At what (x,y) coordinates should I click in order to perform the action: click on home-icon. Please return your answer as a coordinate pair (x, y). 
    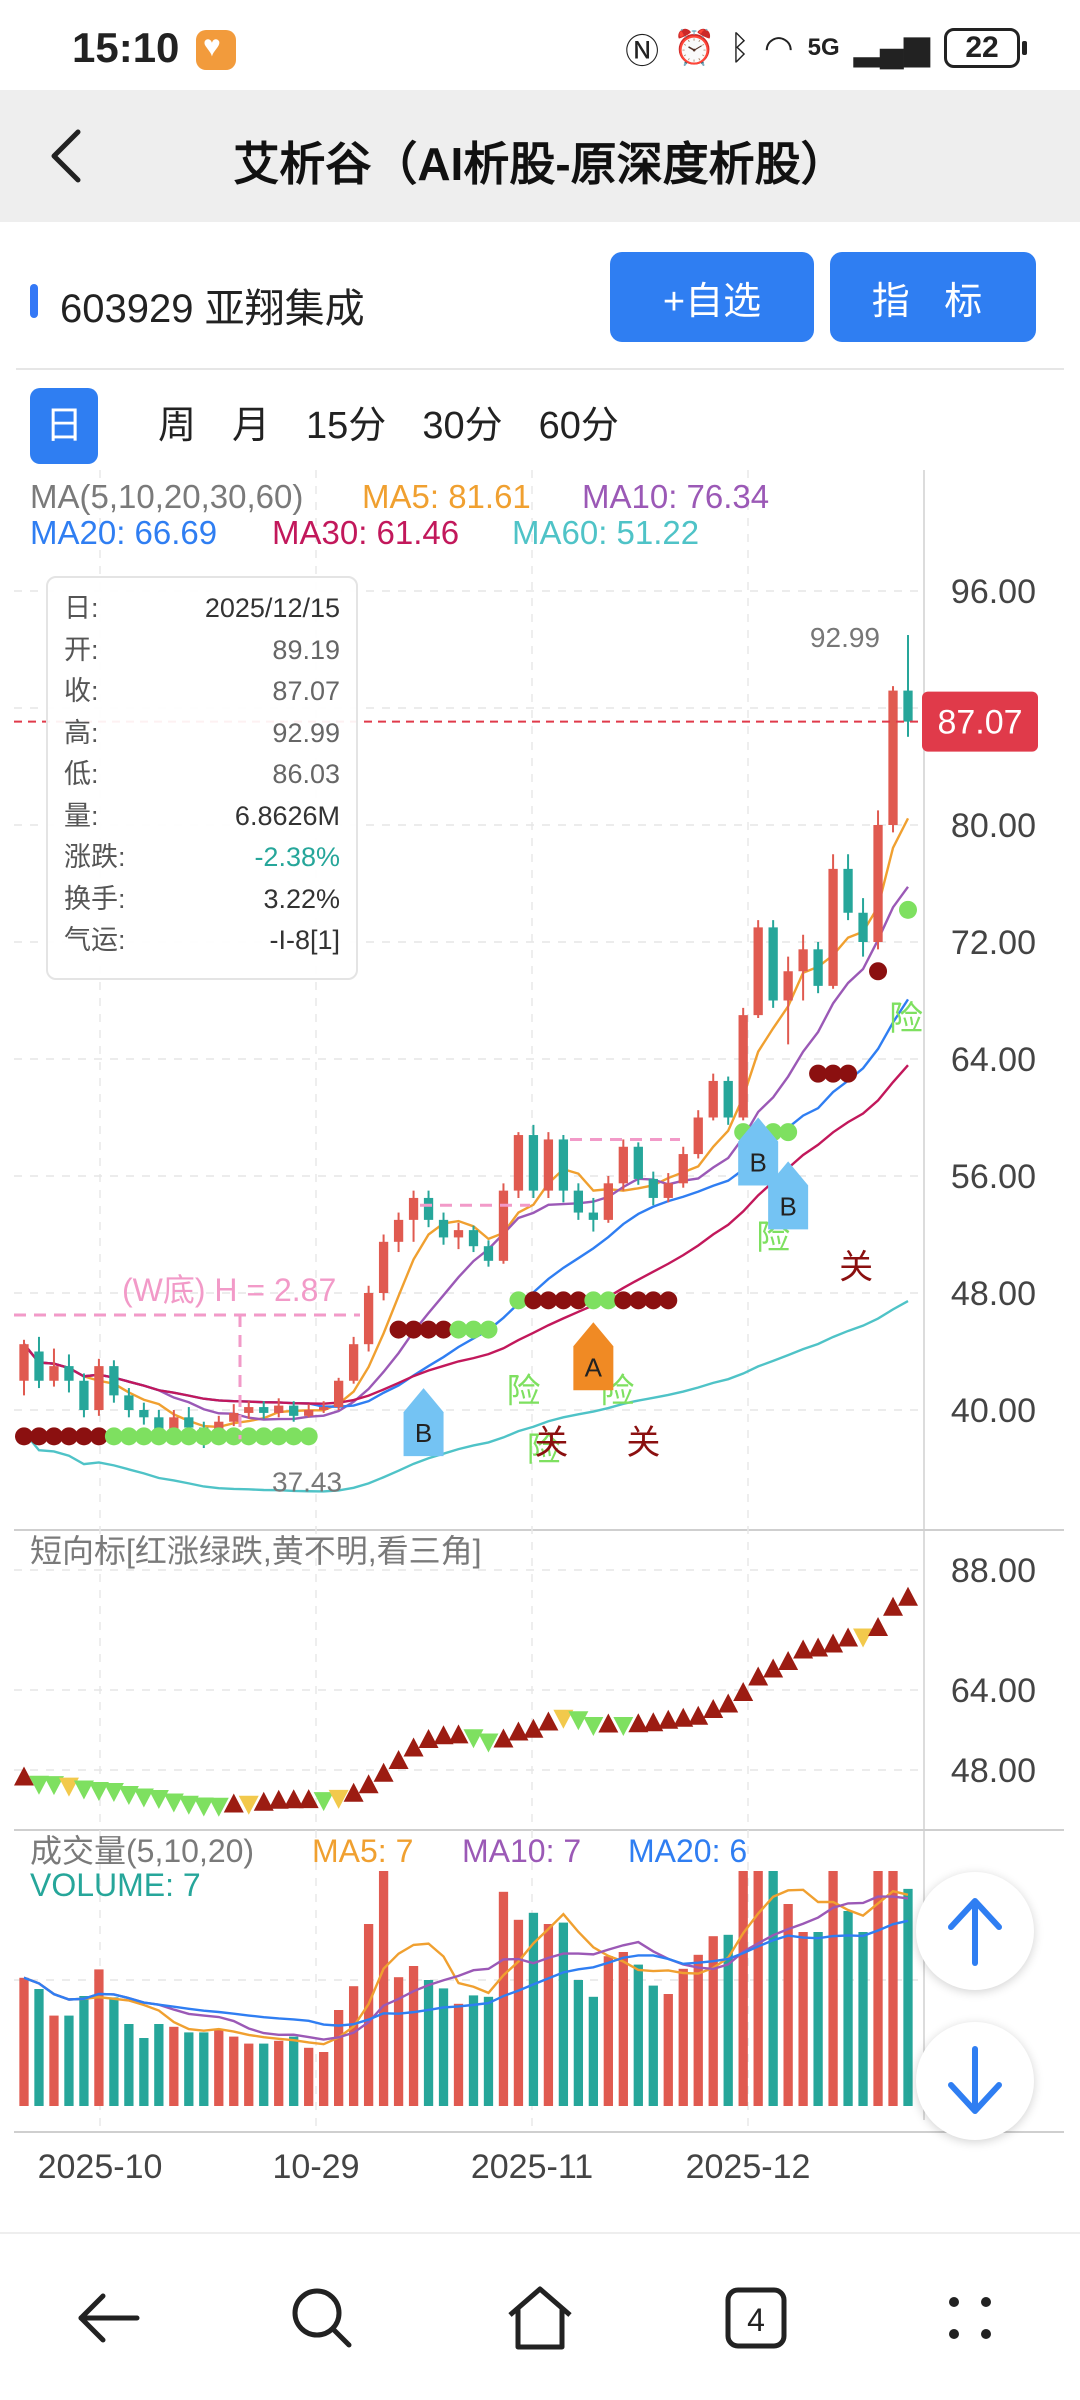
    Looking at the image, I should click on (540, 2318).